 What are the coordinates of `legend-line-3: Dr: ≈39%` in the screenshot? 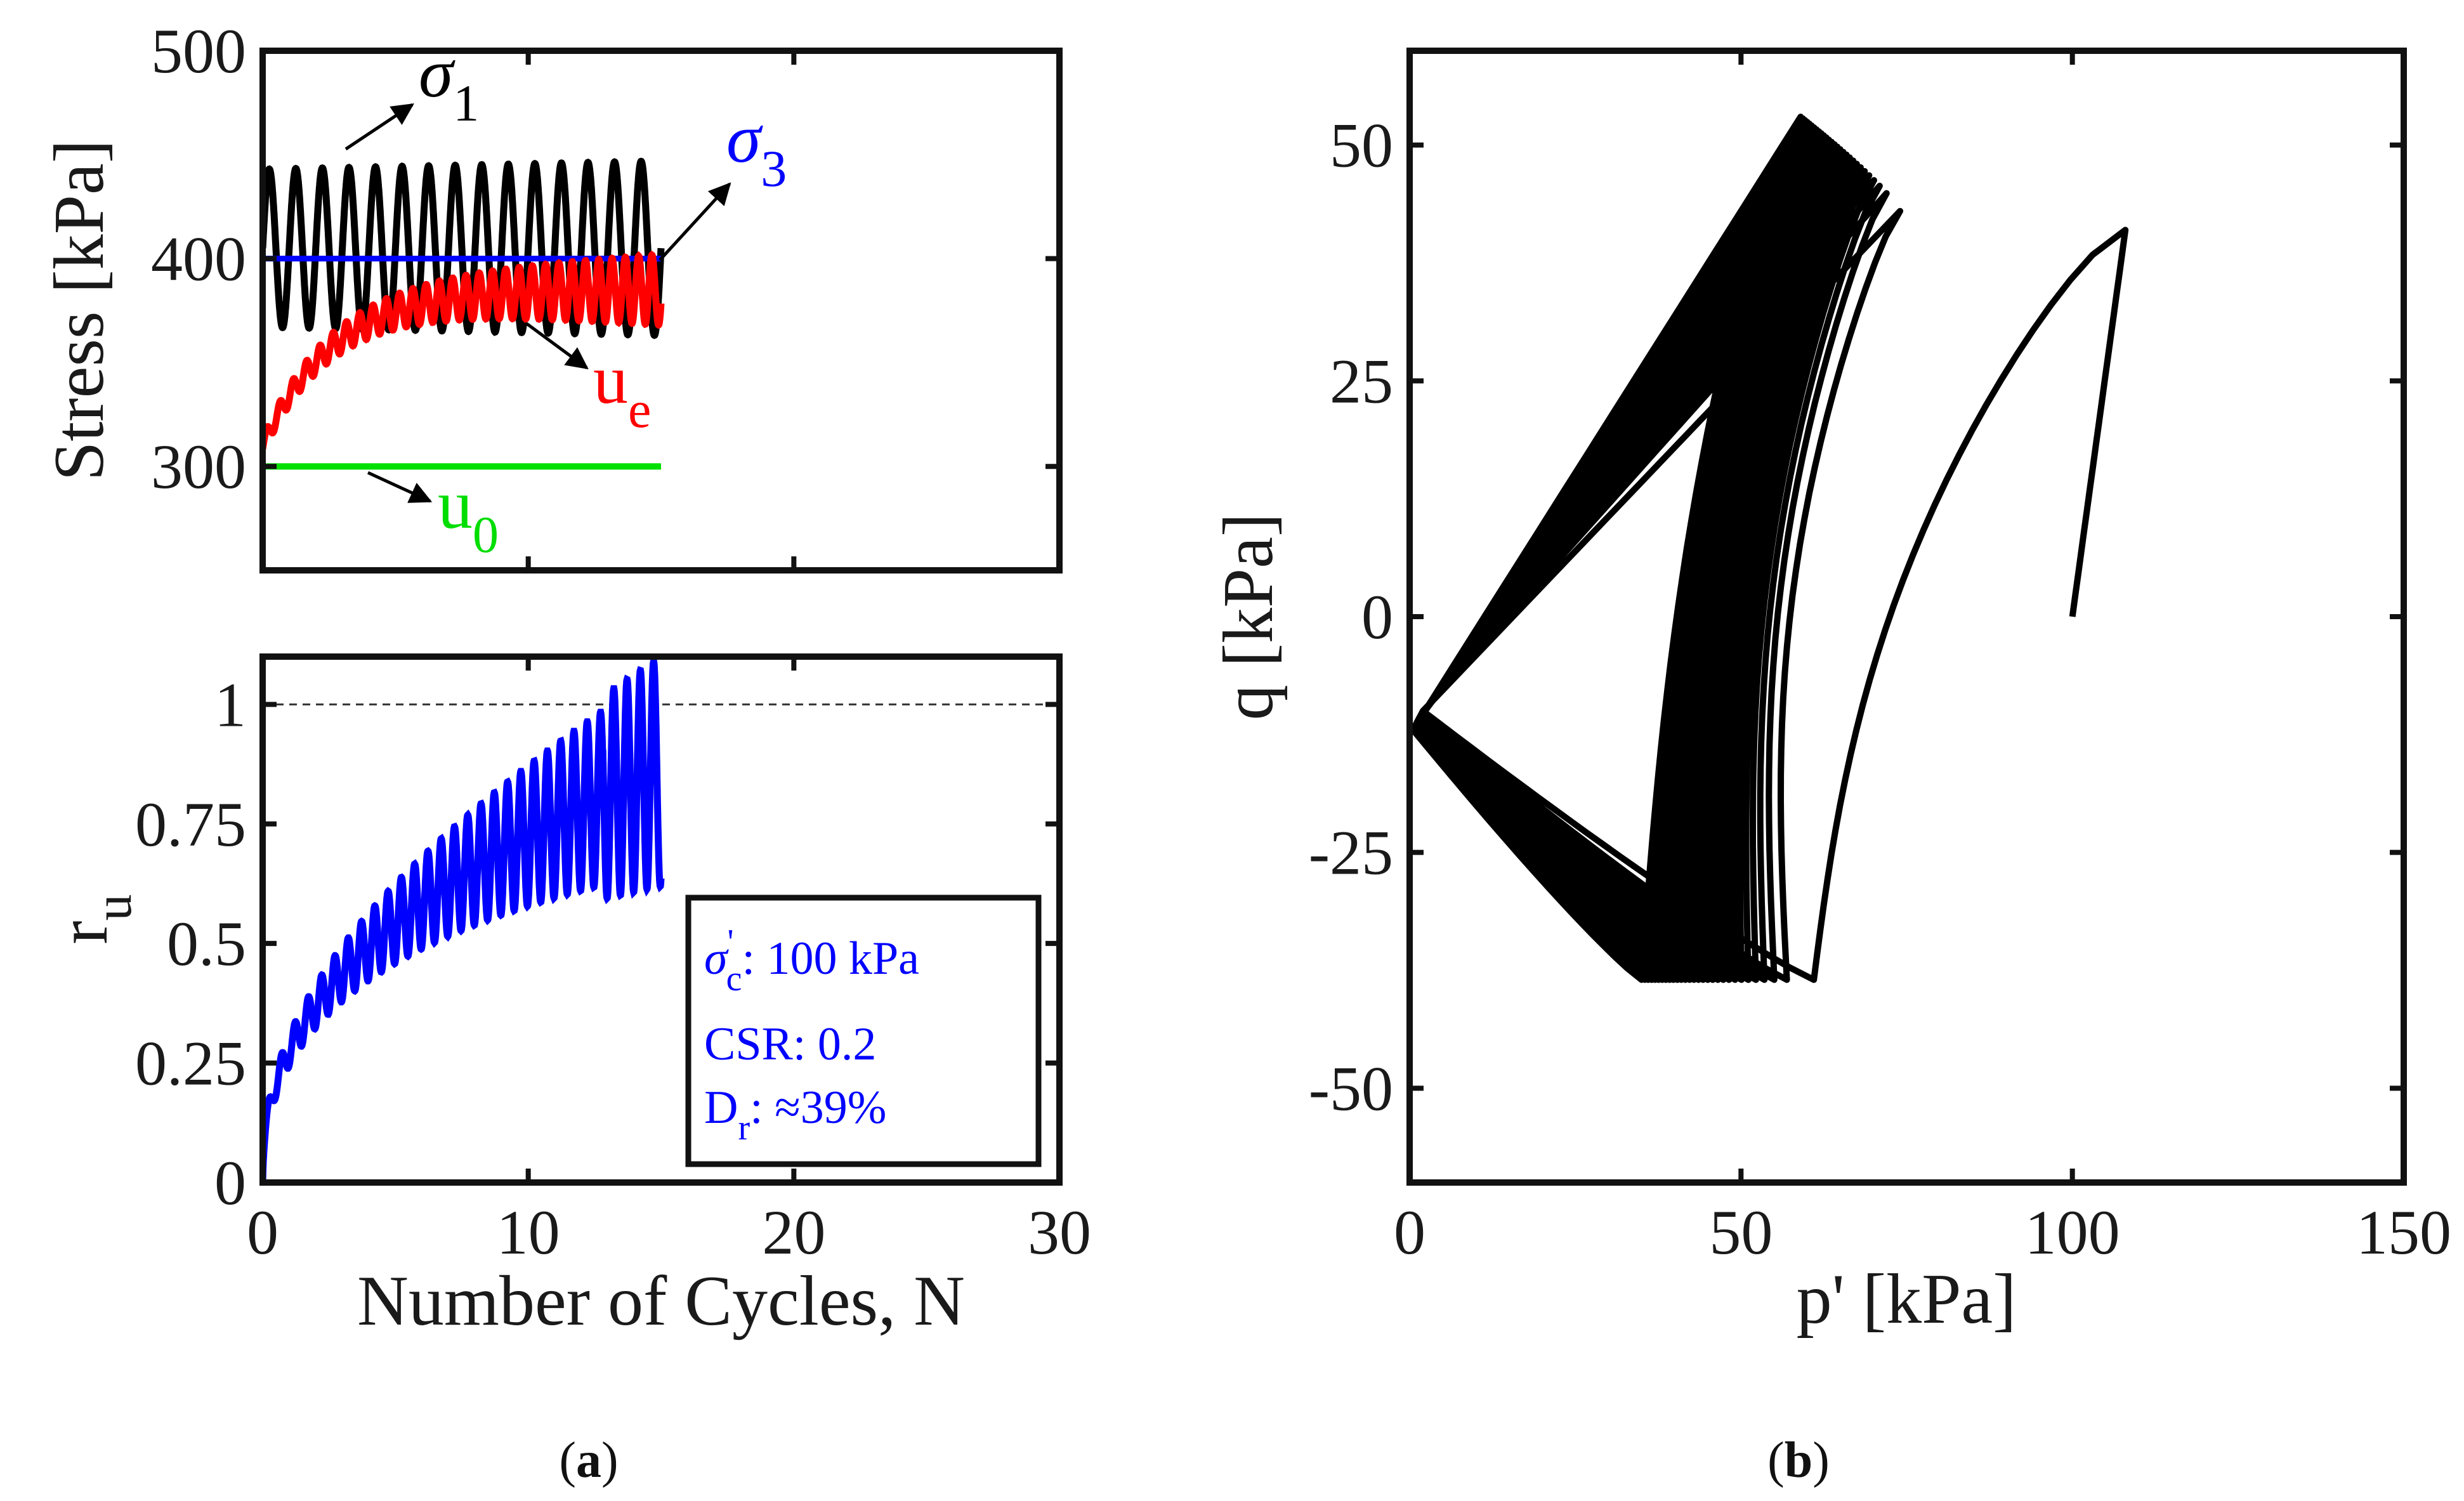 It's located at (795, 1115).